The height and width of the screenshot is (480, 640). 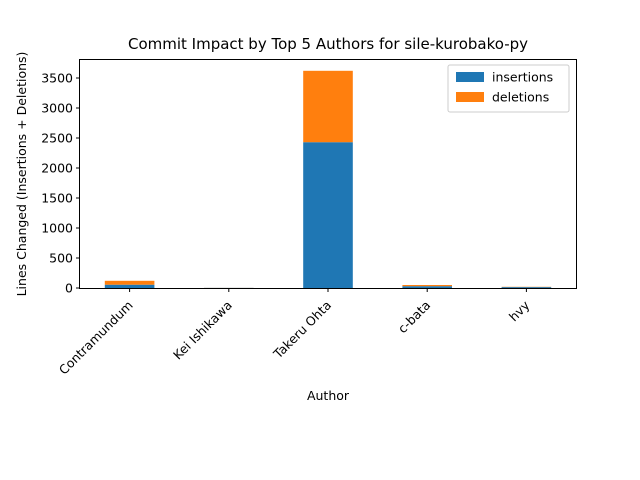 I want to click on y-tick-label-5: 2500, so click(x=57, y=138).